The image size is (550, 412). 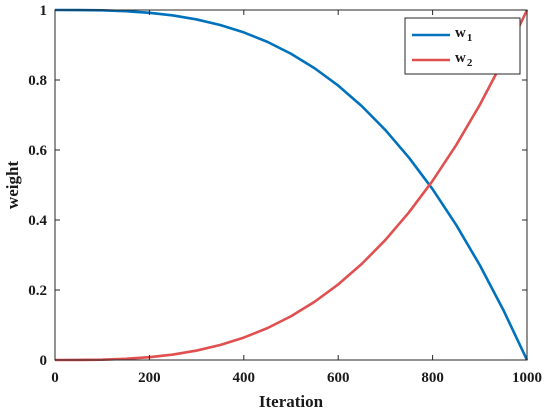 I want to click on y-tick-label: 0.2, so click(x=37, y=291).